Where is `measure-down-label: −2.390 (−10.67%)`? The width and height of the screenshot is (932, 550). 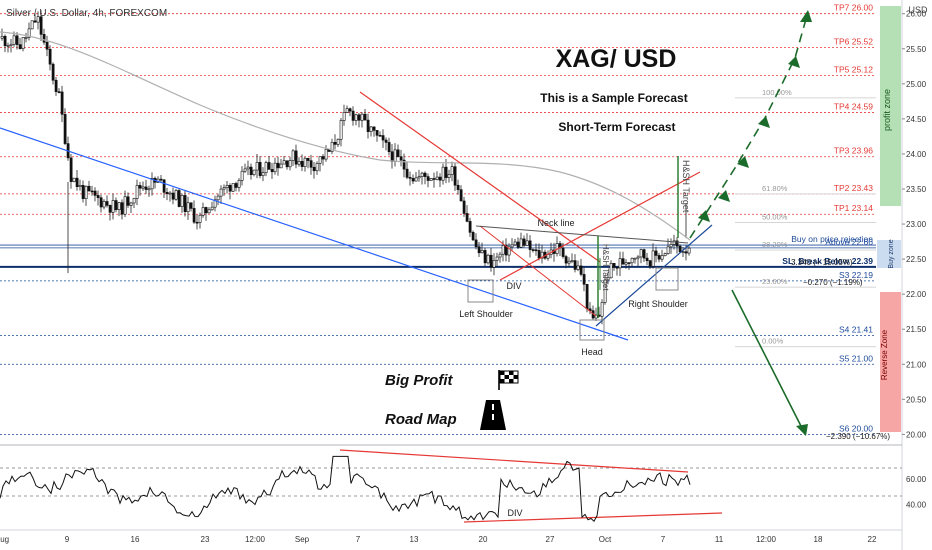
measure-down-label: −2.390 (−10.67%) is located at coordinates (858, 436).